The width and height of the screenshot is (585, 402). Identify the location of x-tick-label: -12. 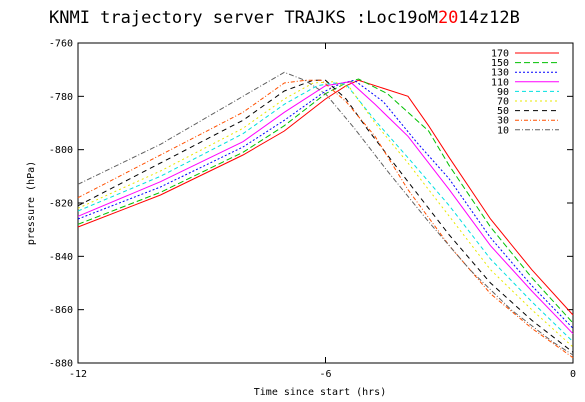
(78, 374).